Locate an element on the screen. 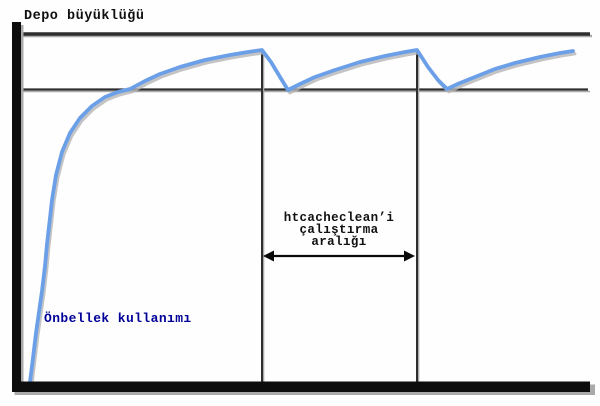 The width and height of the screenshot is (600, 406). cleanup-interval-label: htcacheclean’i çalıştırma aralığı is located at coordinates (339, 230).